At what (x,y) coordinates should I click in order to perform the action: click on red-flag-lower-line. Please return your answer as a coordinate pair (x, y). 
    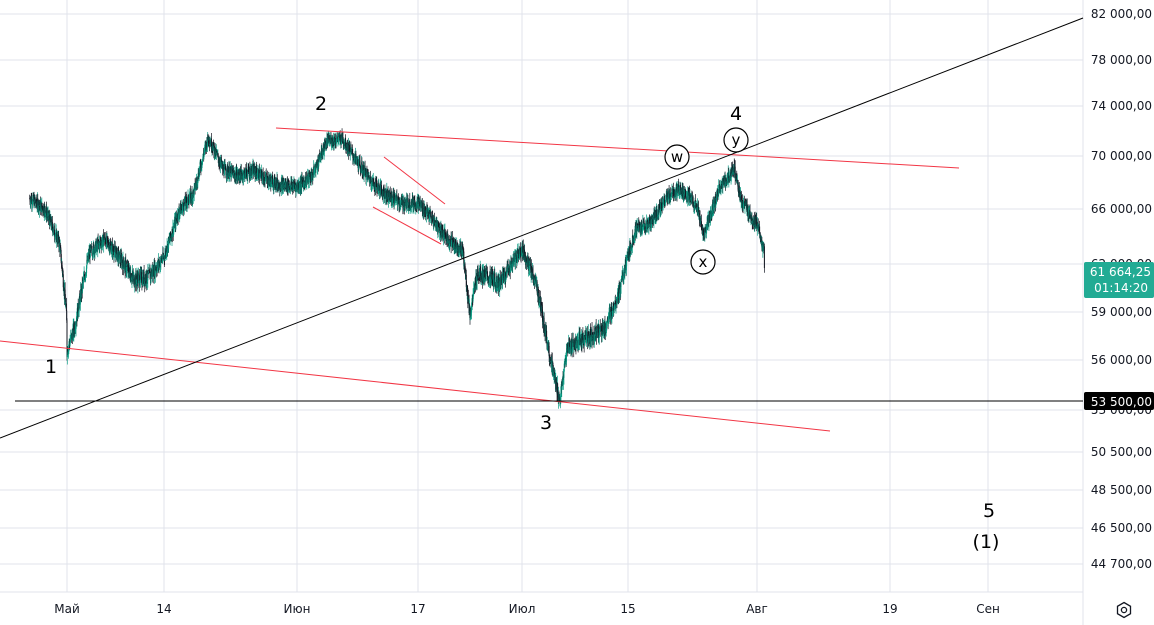
    Looking at the image, I should click on (407, 225).